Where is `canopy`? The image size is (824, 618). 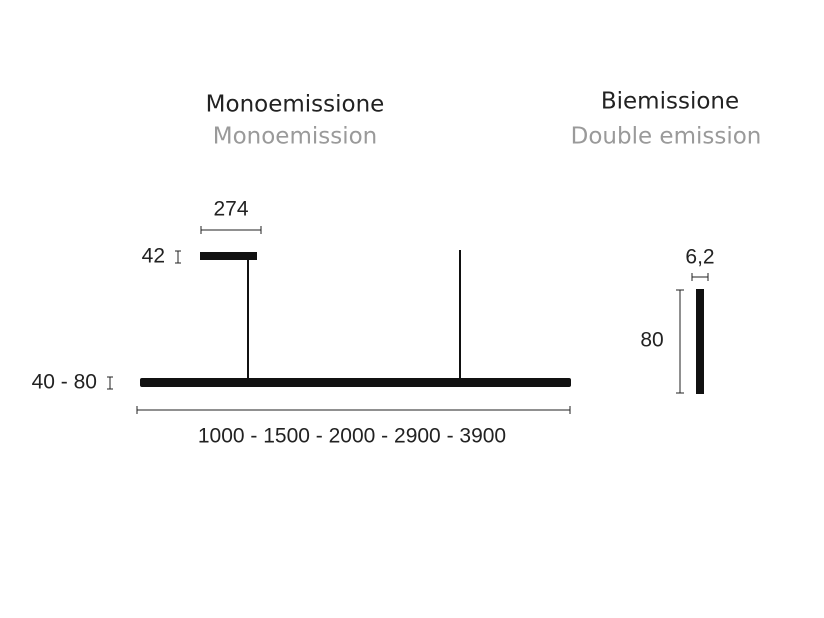 canopy is located at coordinates (228, 256).